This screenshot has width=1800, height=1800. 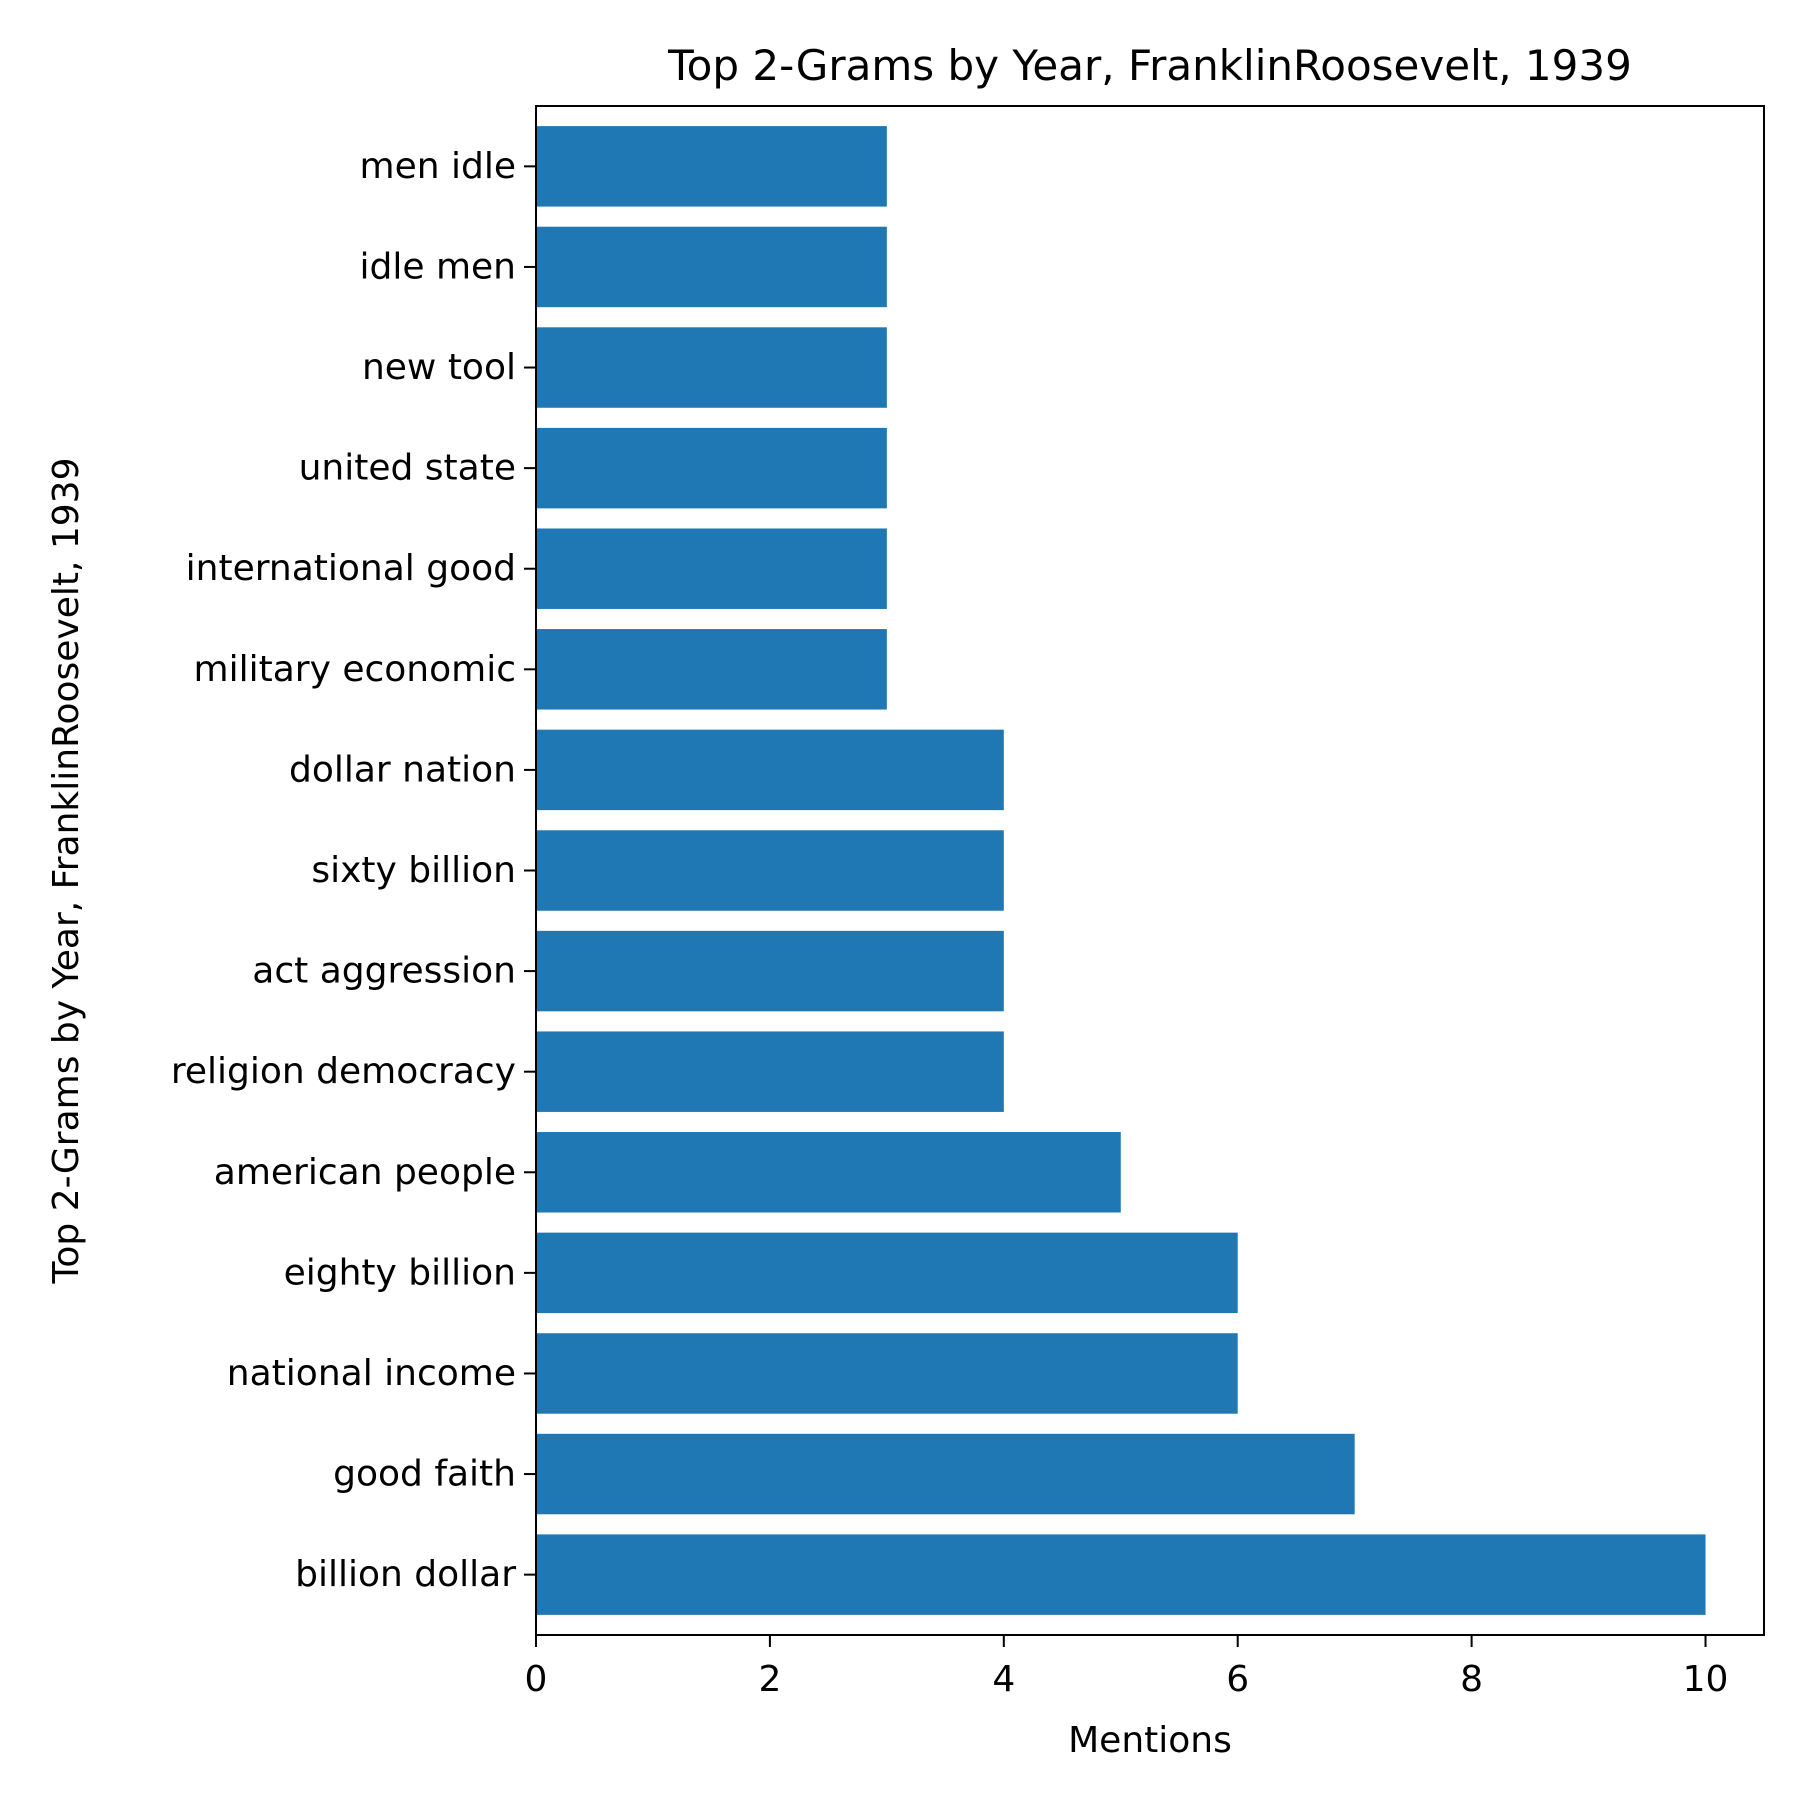 What do you see at coordinates (711, 267) in the screenshot?
I see `bar-idle-men` at bounding box center [711, 267].